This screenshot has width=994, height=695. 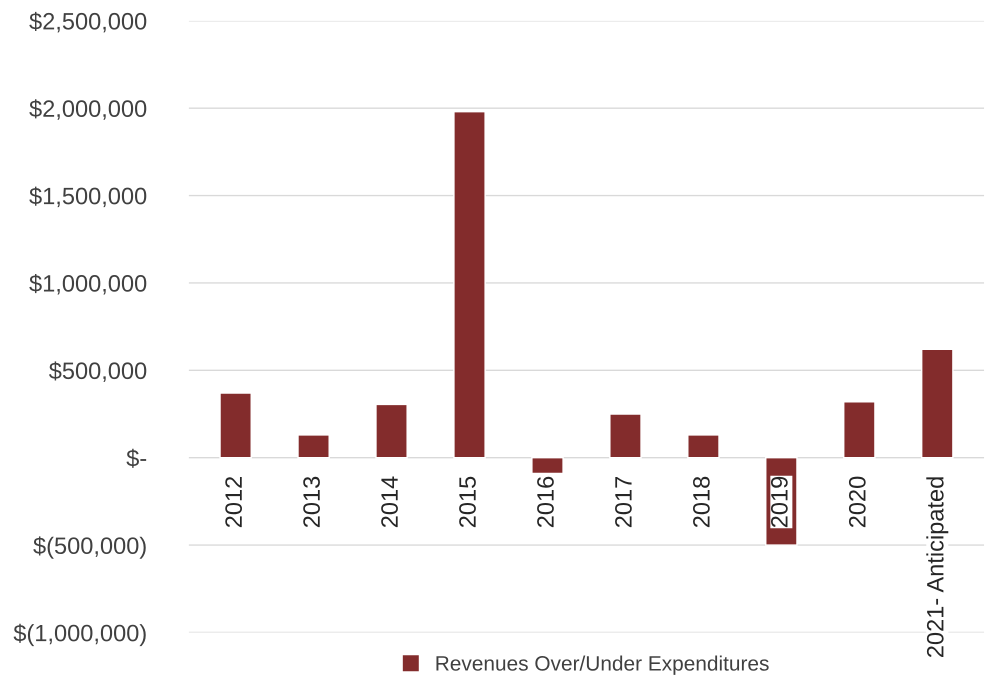 I want to click on x-tick-label: 2013, so click(x=311, y=502).